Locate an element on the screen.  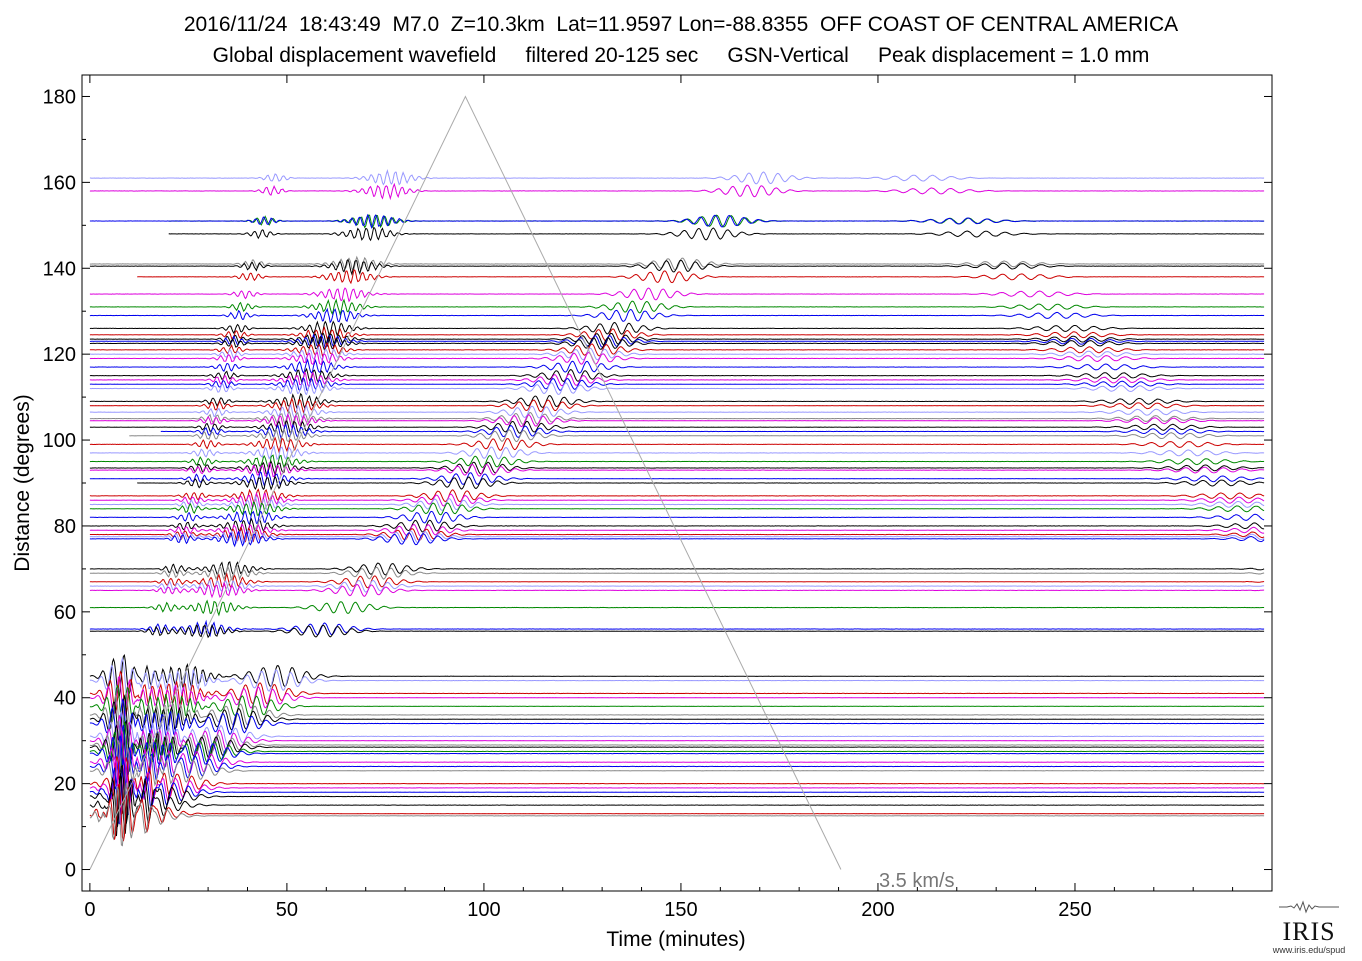
y-tick-label: 80 is located at coordinates (65, 527).